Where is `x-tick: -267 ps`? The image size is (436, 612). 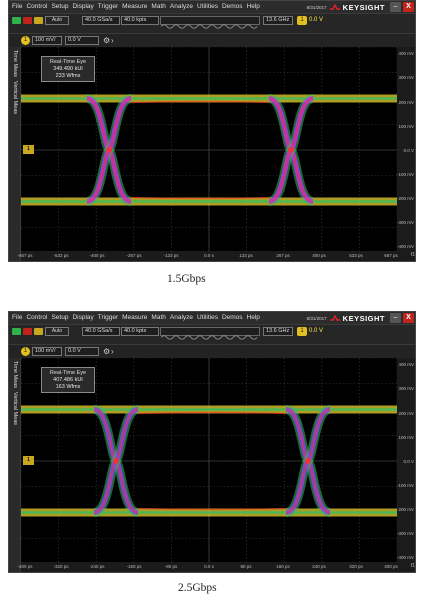
x-tick: -267 ps is located at coordinates (134, 255).